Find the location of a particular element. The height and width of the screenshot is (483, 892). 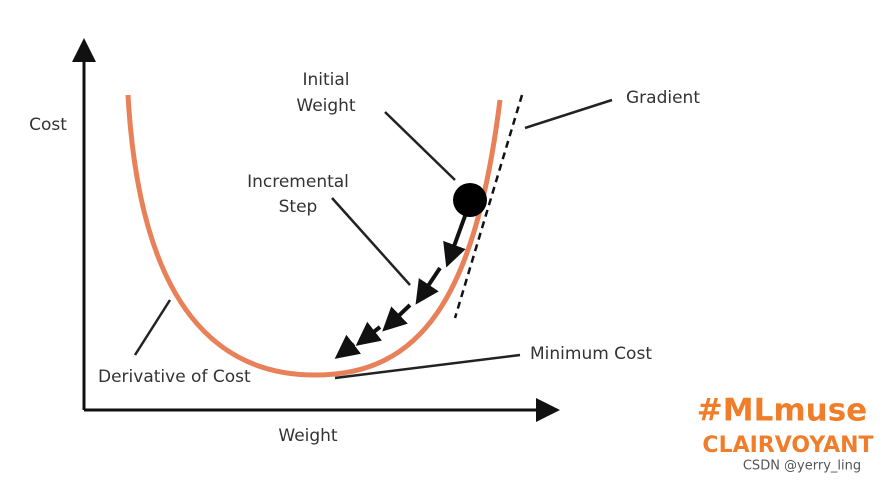

annotation: Minimum Cost is located at coordinates (591, 354).